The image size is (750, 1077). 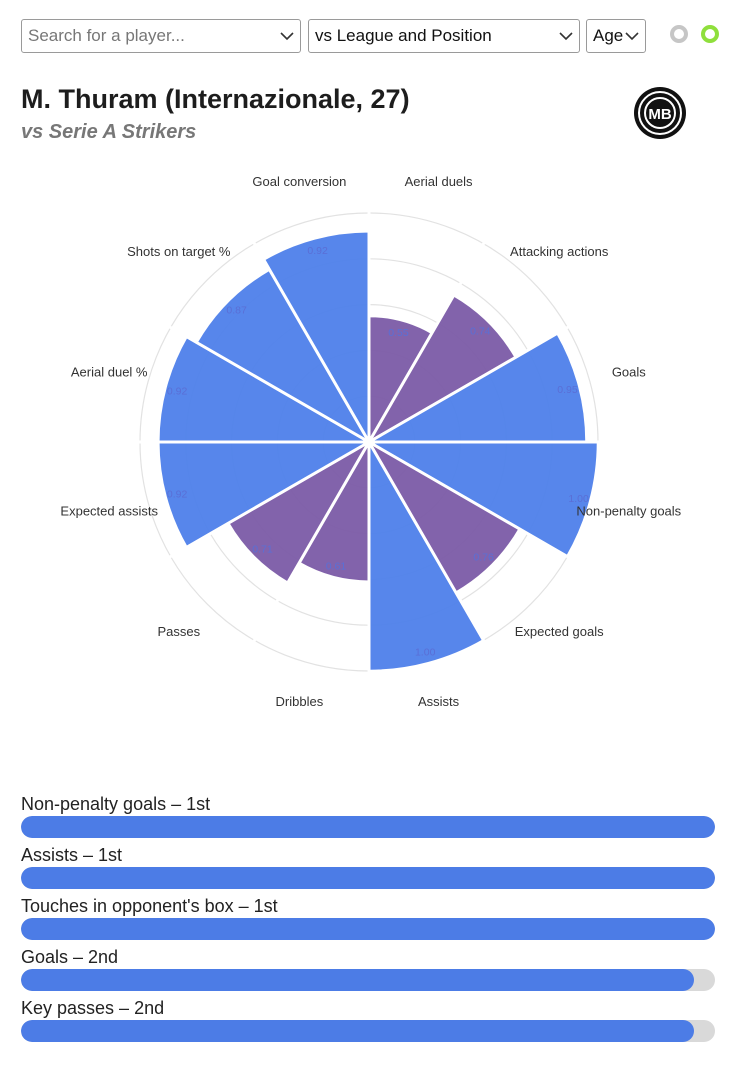 I want to click on polar-bar-passes, so click(x=299, y=511).